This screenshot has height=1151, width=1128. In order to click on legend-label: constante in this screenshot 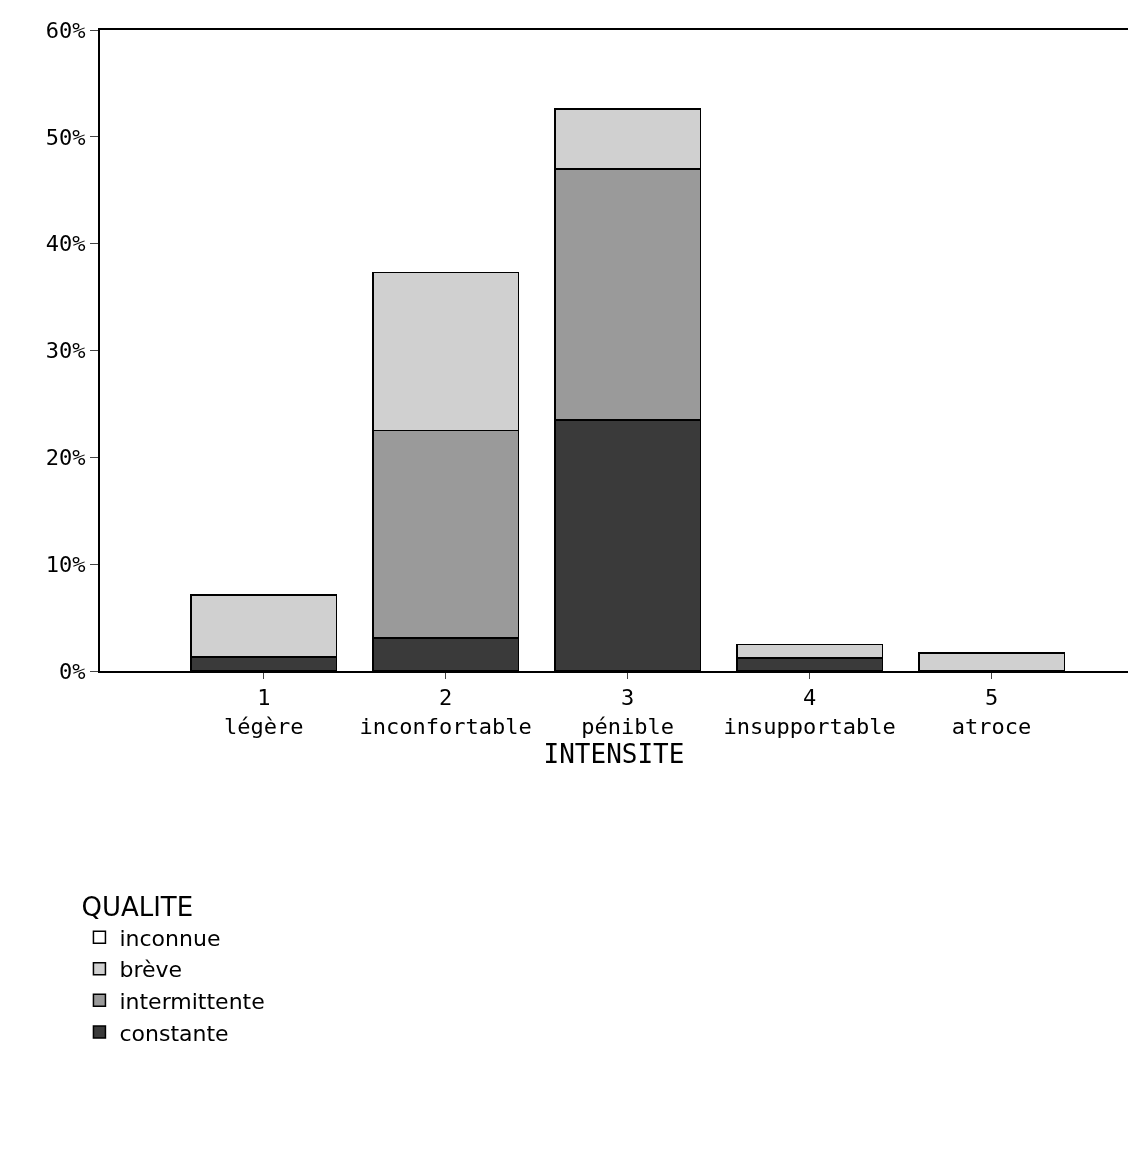, I will do `click(174, 1033)`.